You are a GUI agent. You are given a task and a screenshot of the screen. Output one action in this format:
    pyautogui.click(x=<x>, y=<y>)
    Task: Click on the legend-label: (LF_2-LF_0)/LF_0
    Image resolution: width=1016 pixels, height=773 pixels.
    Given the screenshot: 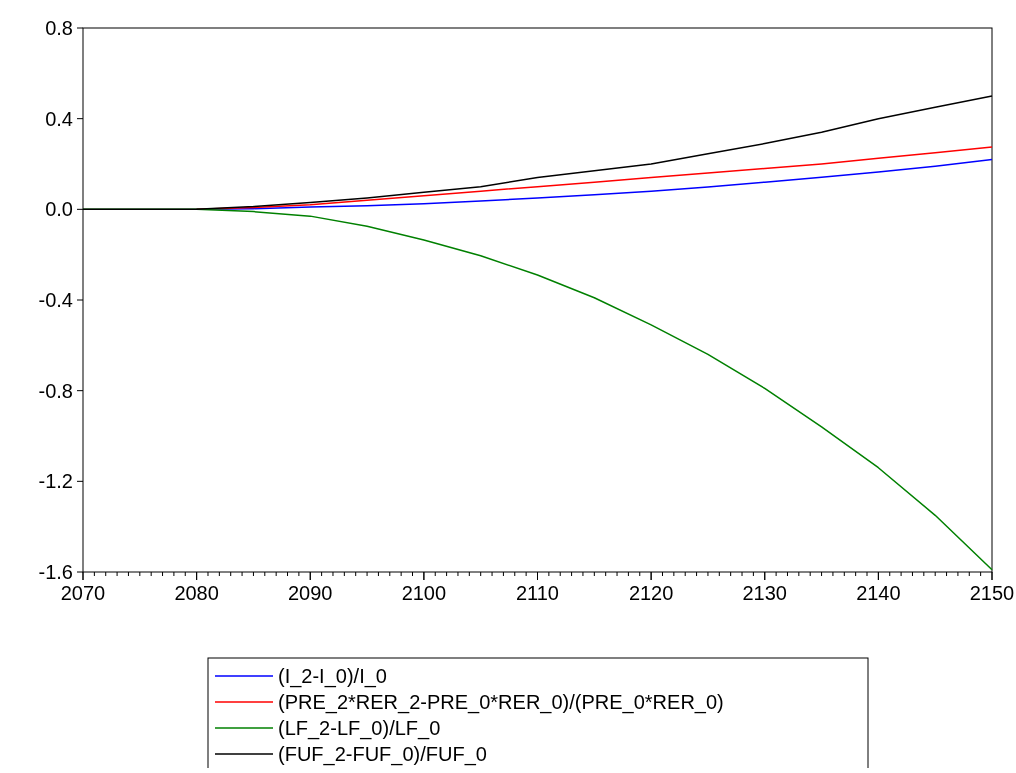 What is the action you would take?
    pyautogui.click(x=359, y=728)
    